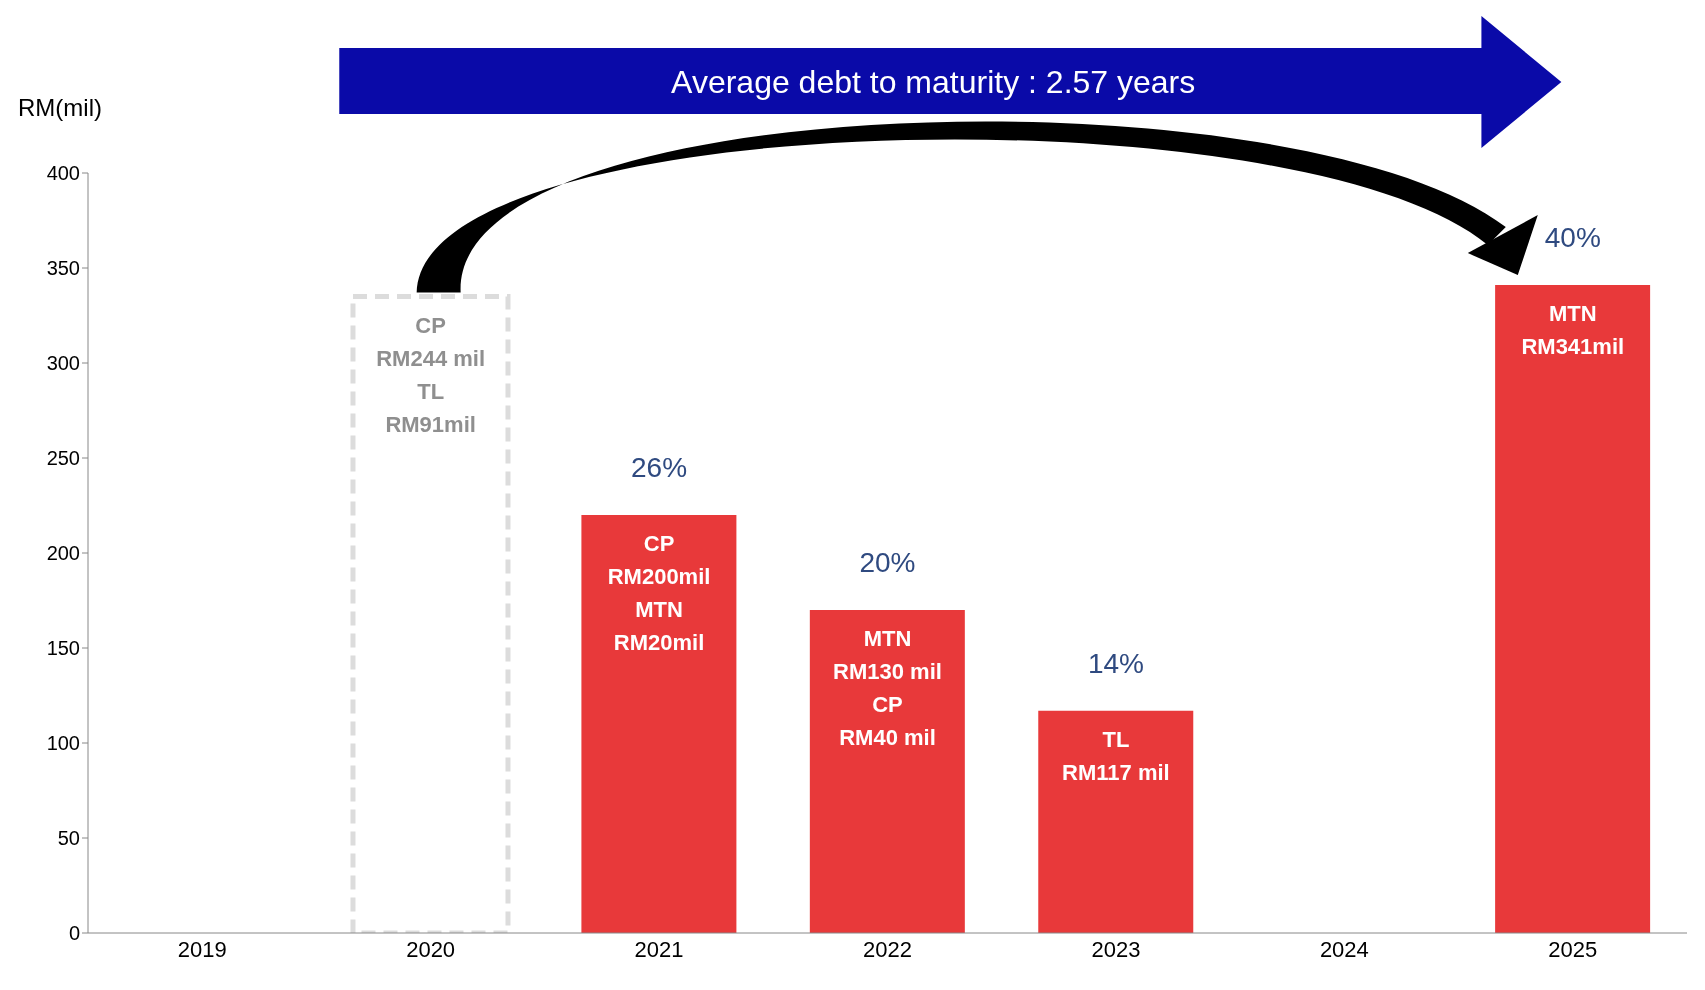 The width and height of the screenshot is (1705, 990). I want to click on data-label: CP RM244 mil TL RM91mil, so click(431, 374).